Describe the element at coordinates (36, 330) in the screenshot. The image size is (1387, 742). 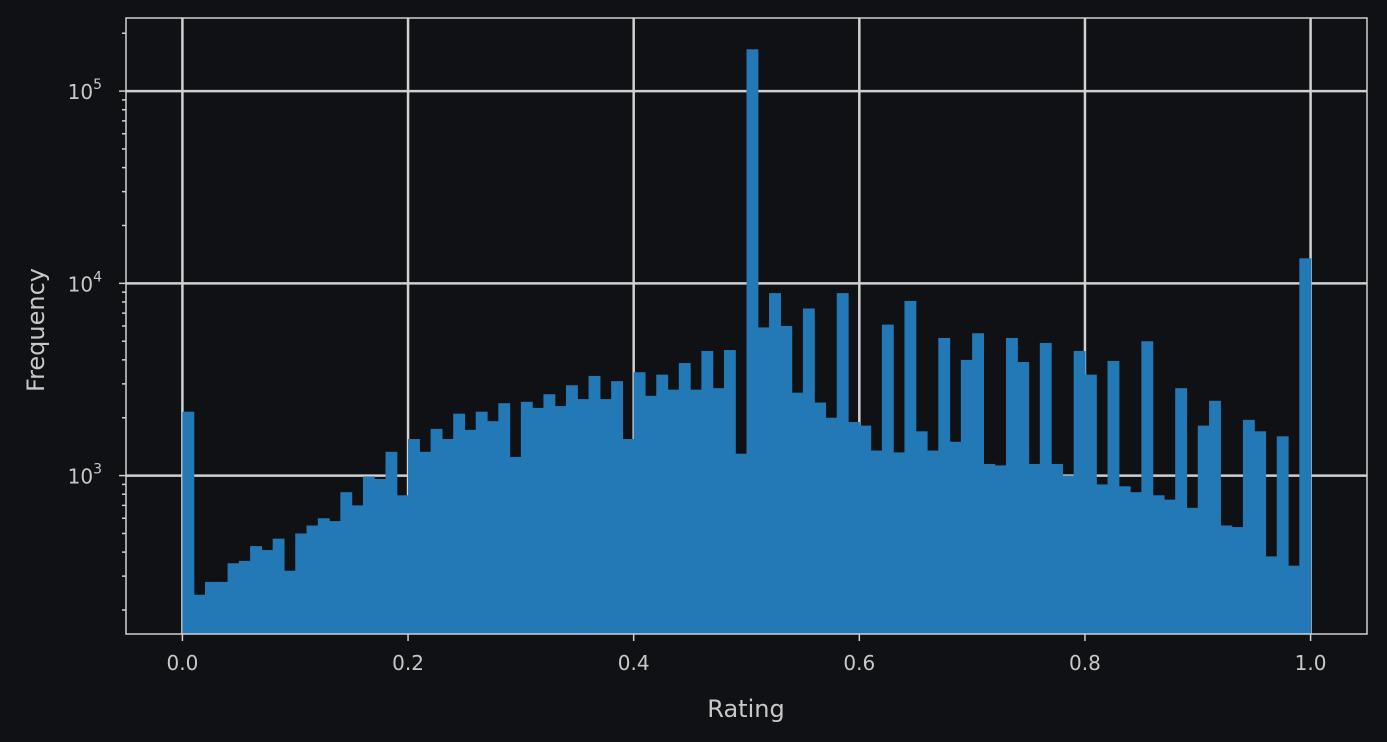
I see `y-axis-label: Frequency` at that location.